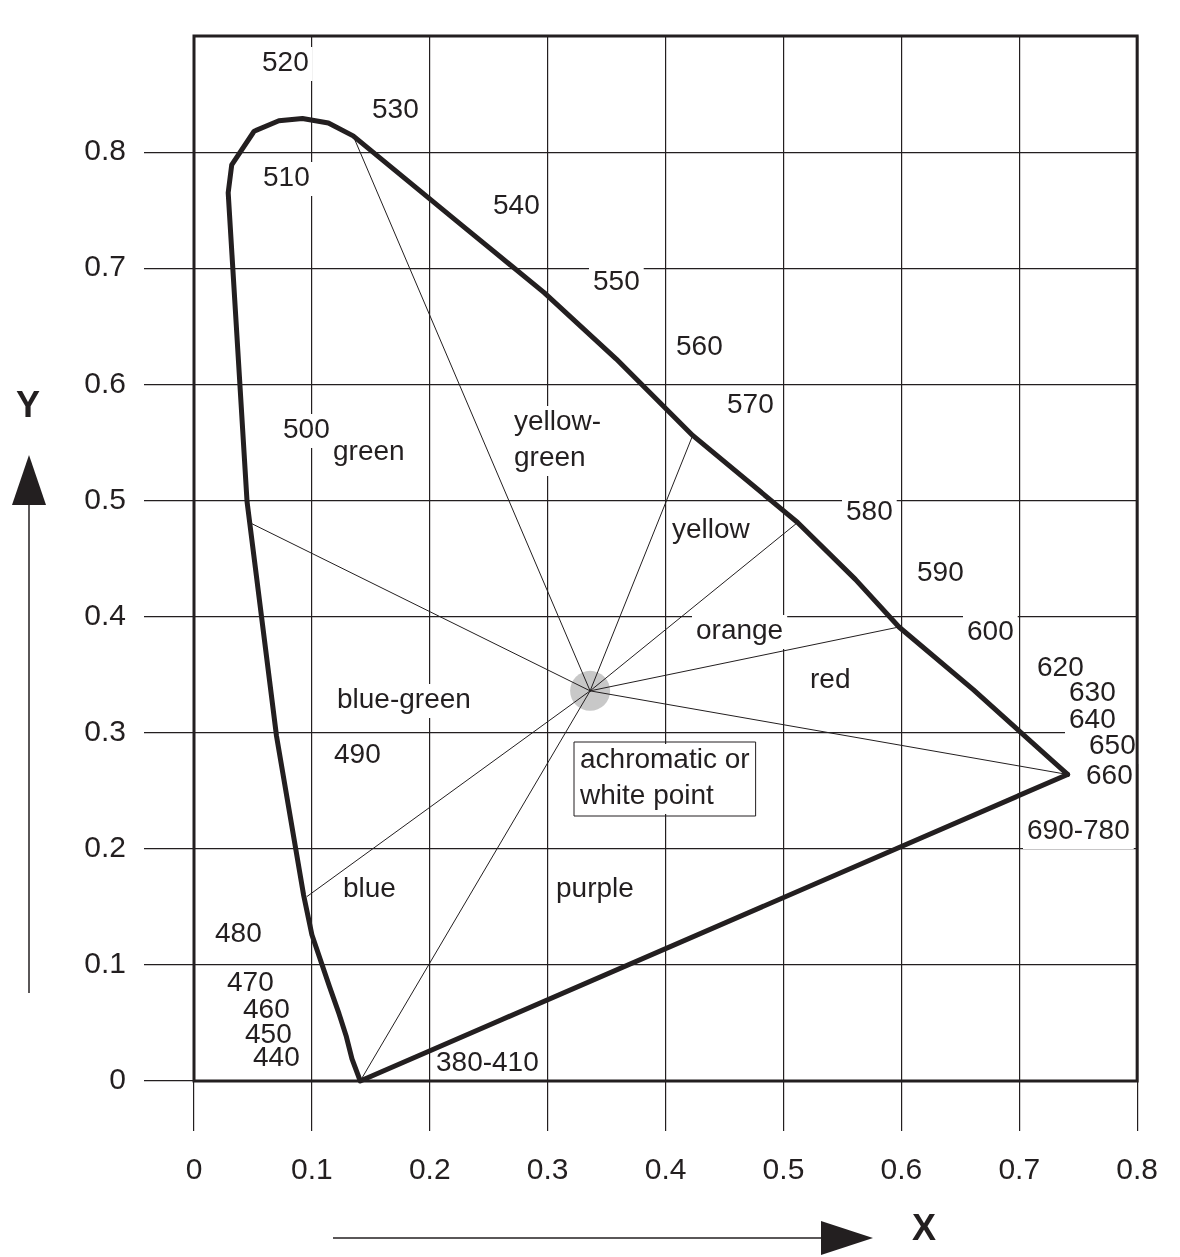 The width and height of the screenshot is (1180, 1257). I want to click on annotation: 490, so click(357, 753).